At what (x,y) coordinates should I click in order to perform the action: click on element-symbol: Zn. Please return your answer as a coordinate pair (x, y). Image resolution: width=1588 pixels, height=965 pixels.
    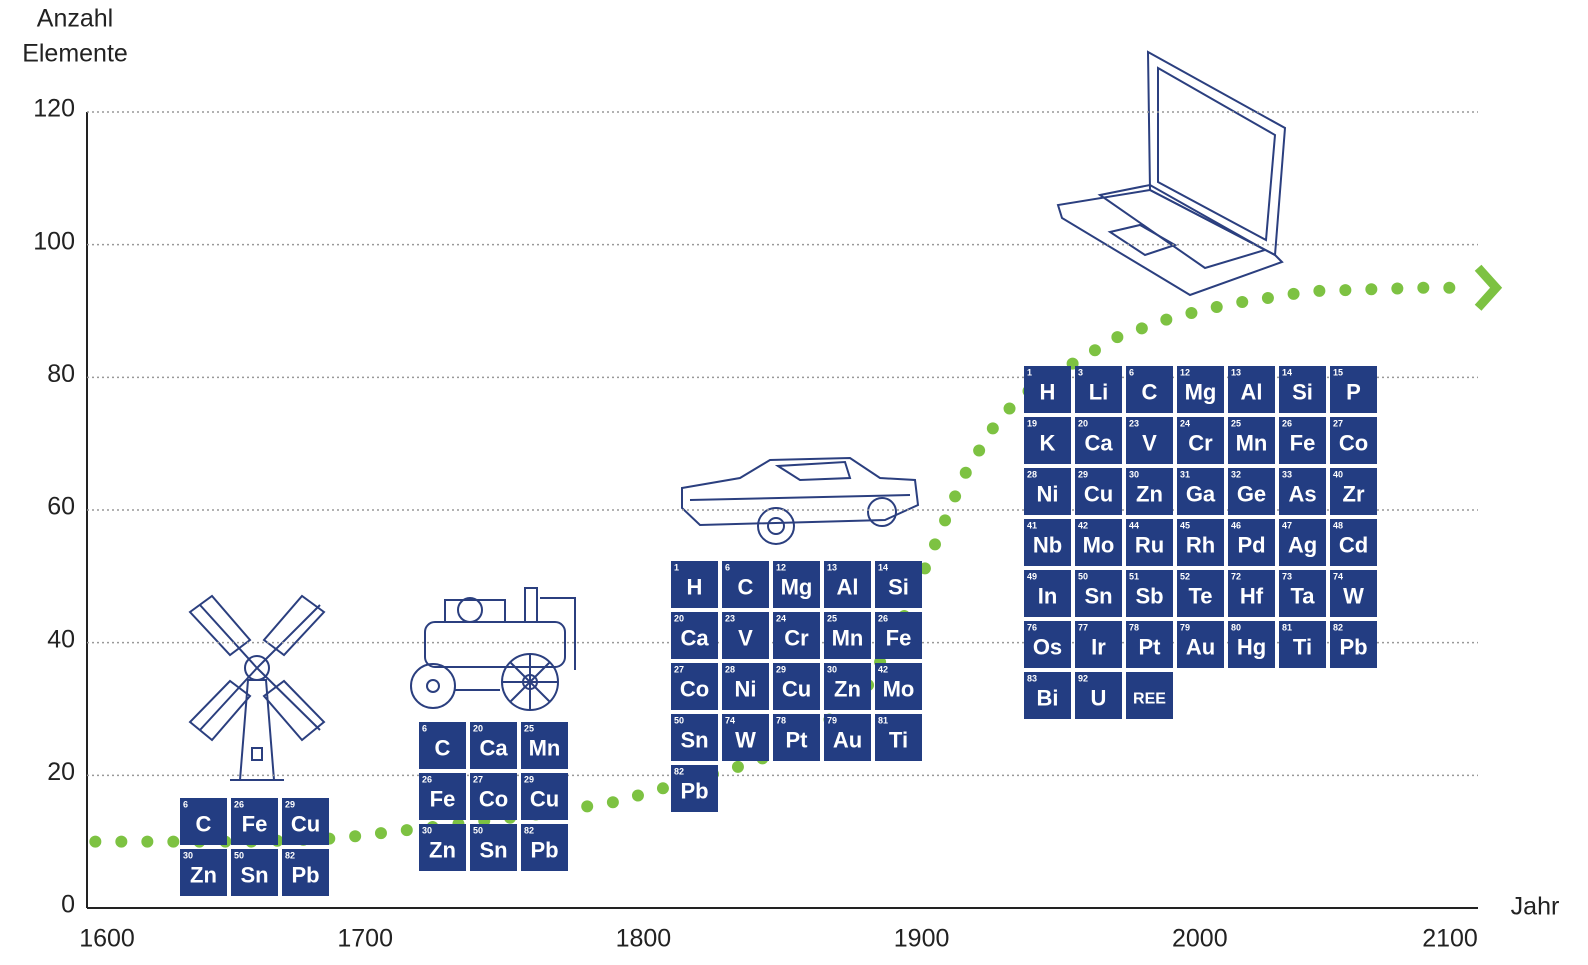
    Looking at the image, I should click on (203, 874).